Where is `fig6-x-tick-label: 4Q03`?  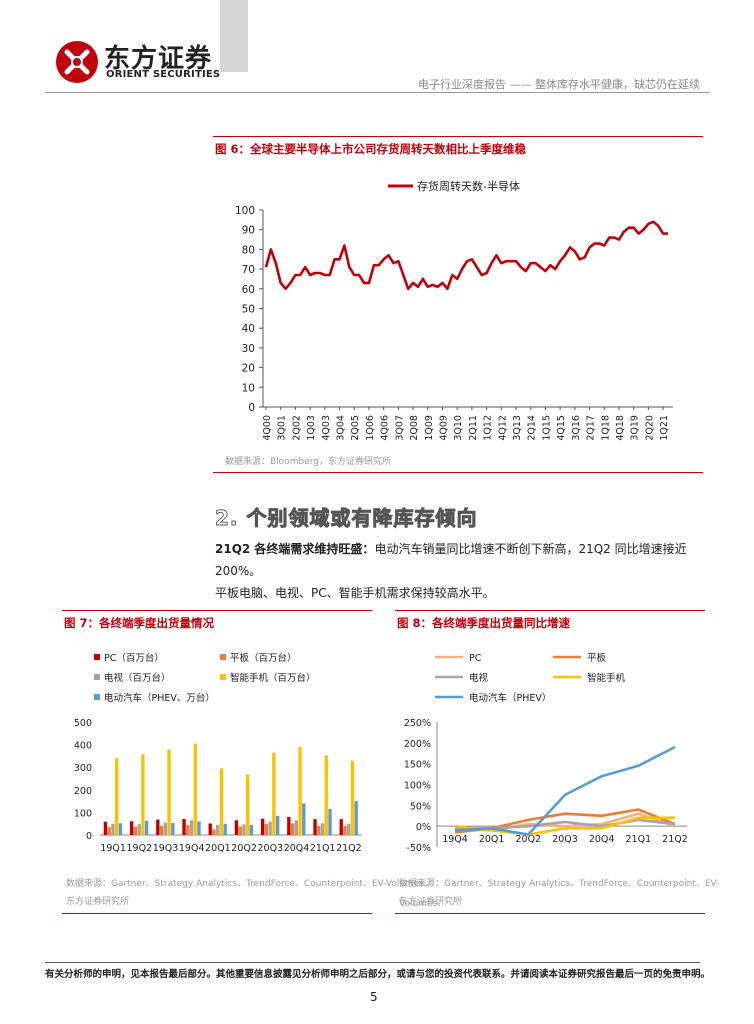 fig6-x-tick-label: 4Q03 is located at coordinates (326, 428).